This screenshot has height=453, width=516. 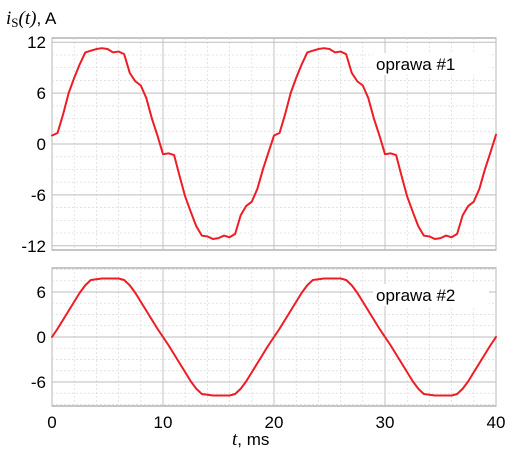 What do you see at coordinates (415, 64) in the screenshot?
I see `legend-label: oprawa #1` at bounding box center [415, 64].